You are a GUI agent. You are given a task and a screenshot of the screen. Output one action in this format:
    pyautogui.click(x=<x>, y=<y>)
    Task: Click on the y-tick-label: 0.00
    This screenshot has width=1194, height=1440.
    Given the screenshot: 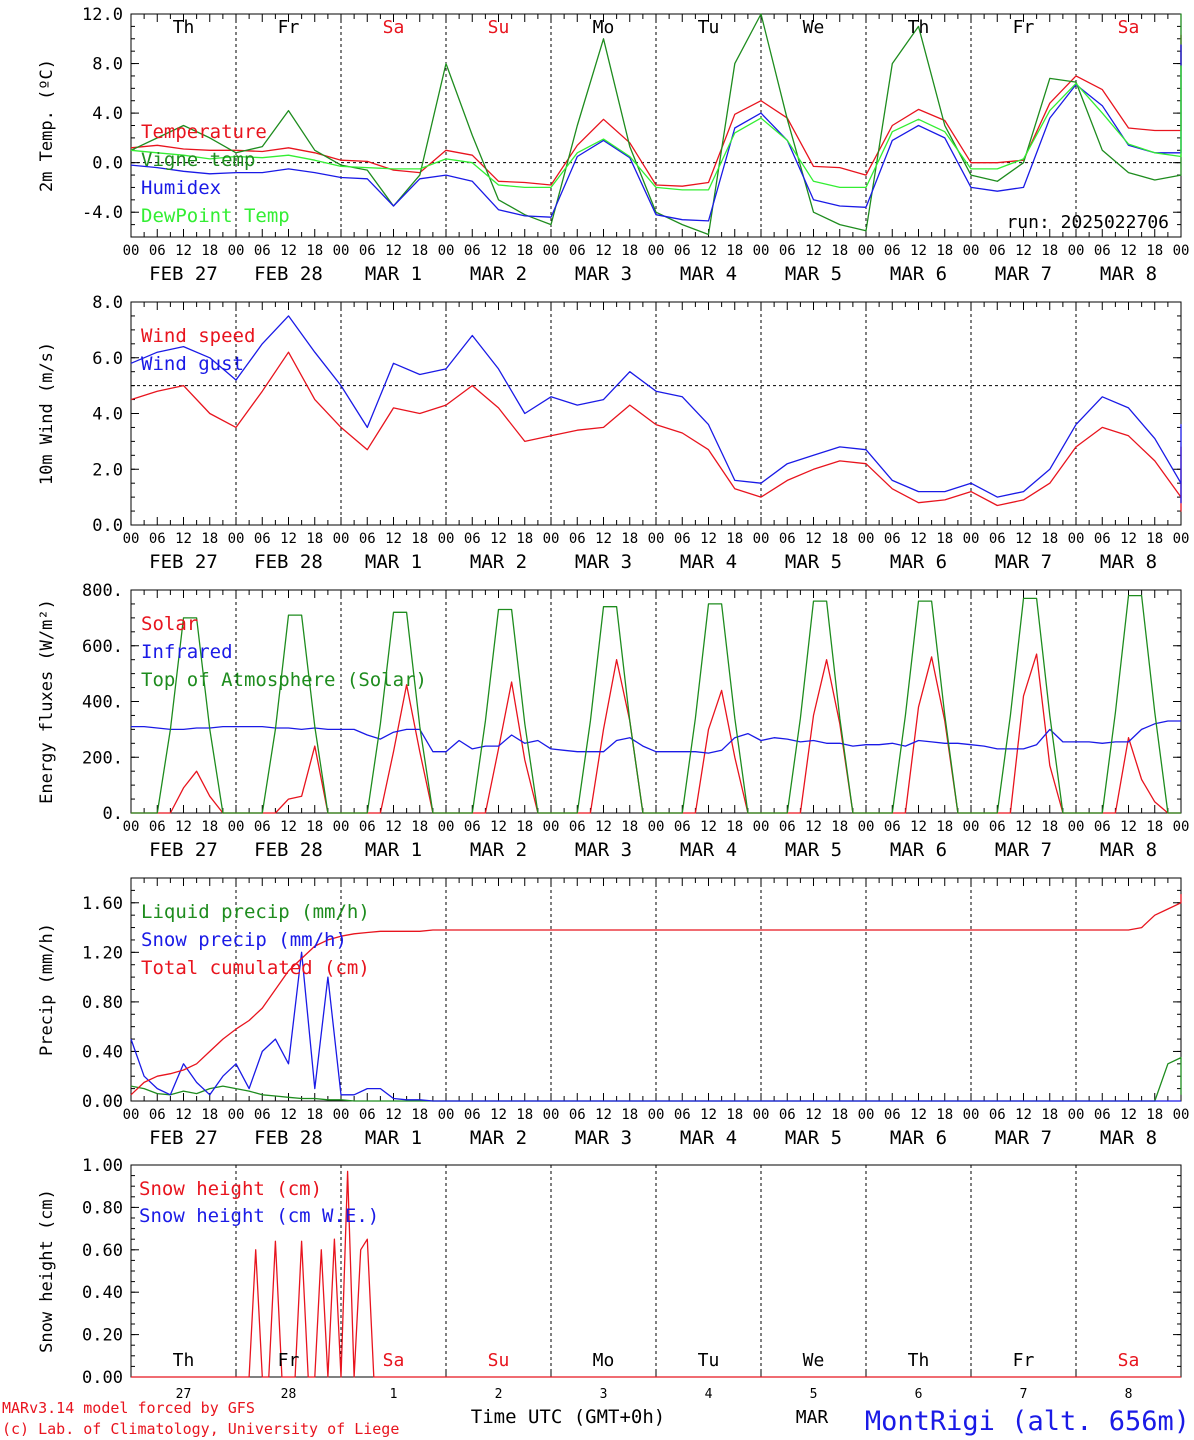 What is the action you would take?
    pyautogui.click(x=102, y=1378)
    